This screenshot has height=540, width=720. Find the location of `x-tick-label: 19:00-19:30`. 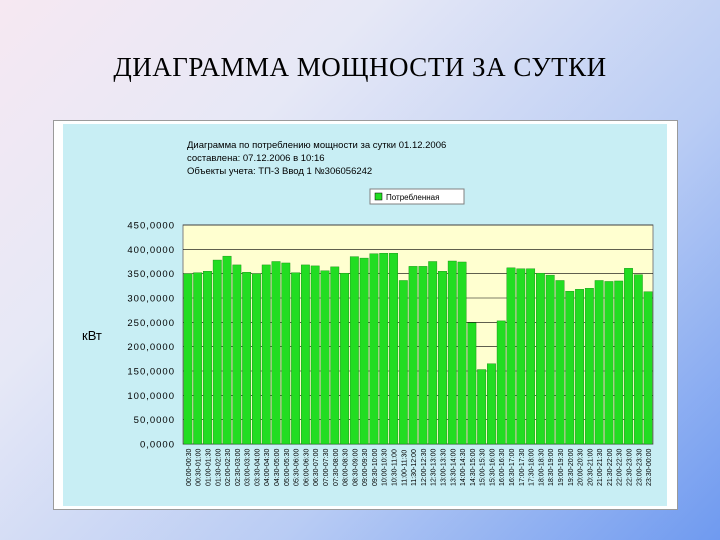

x-tick-label: 19:00-19:30 is located at coordinates (561, 467).